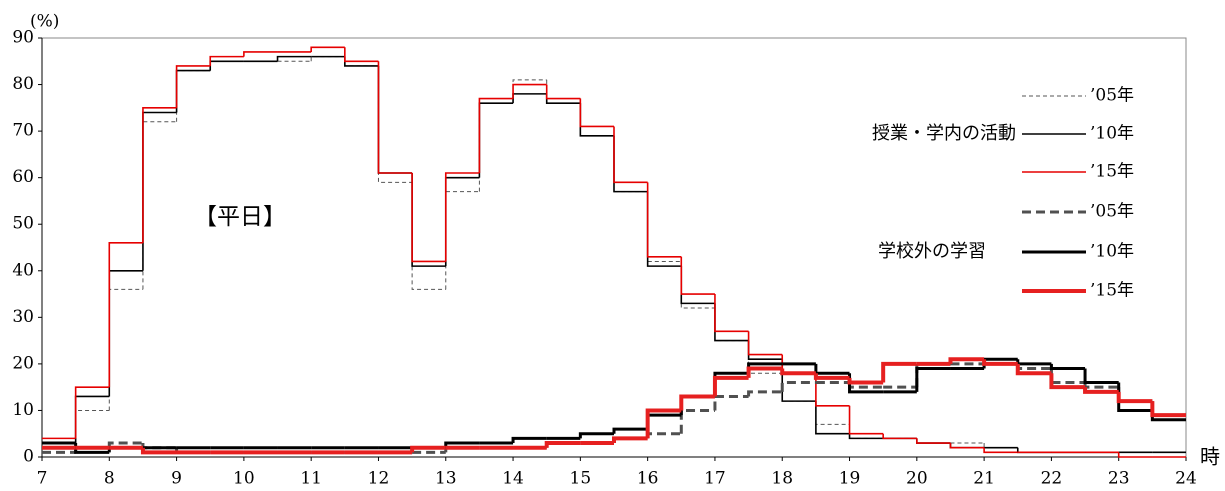  Describe the element at coordinates (513, 479) in the screenshot. I see `x-tick-label: 14` at that location.